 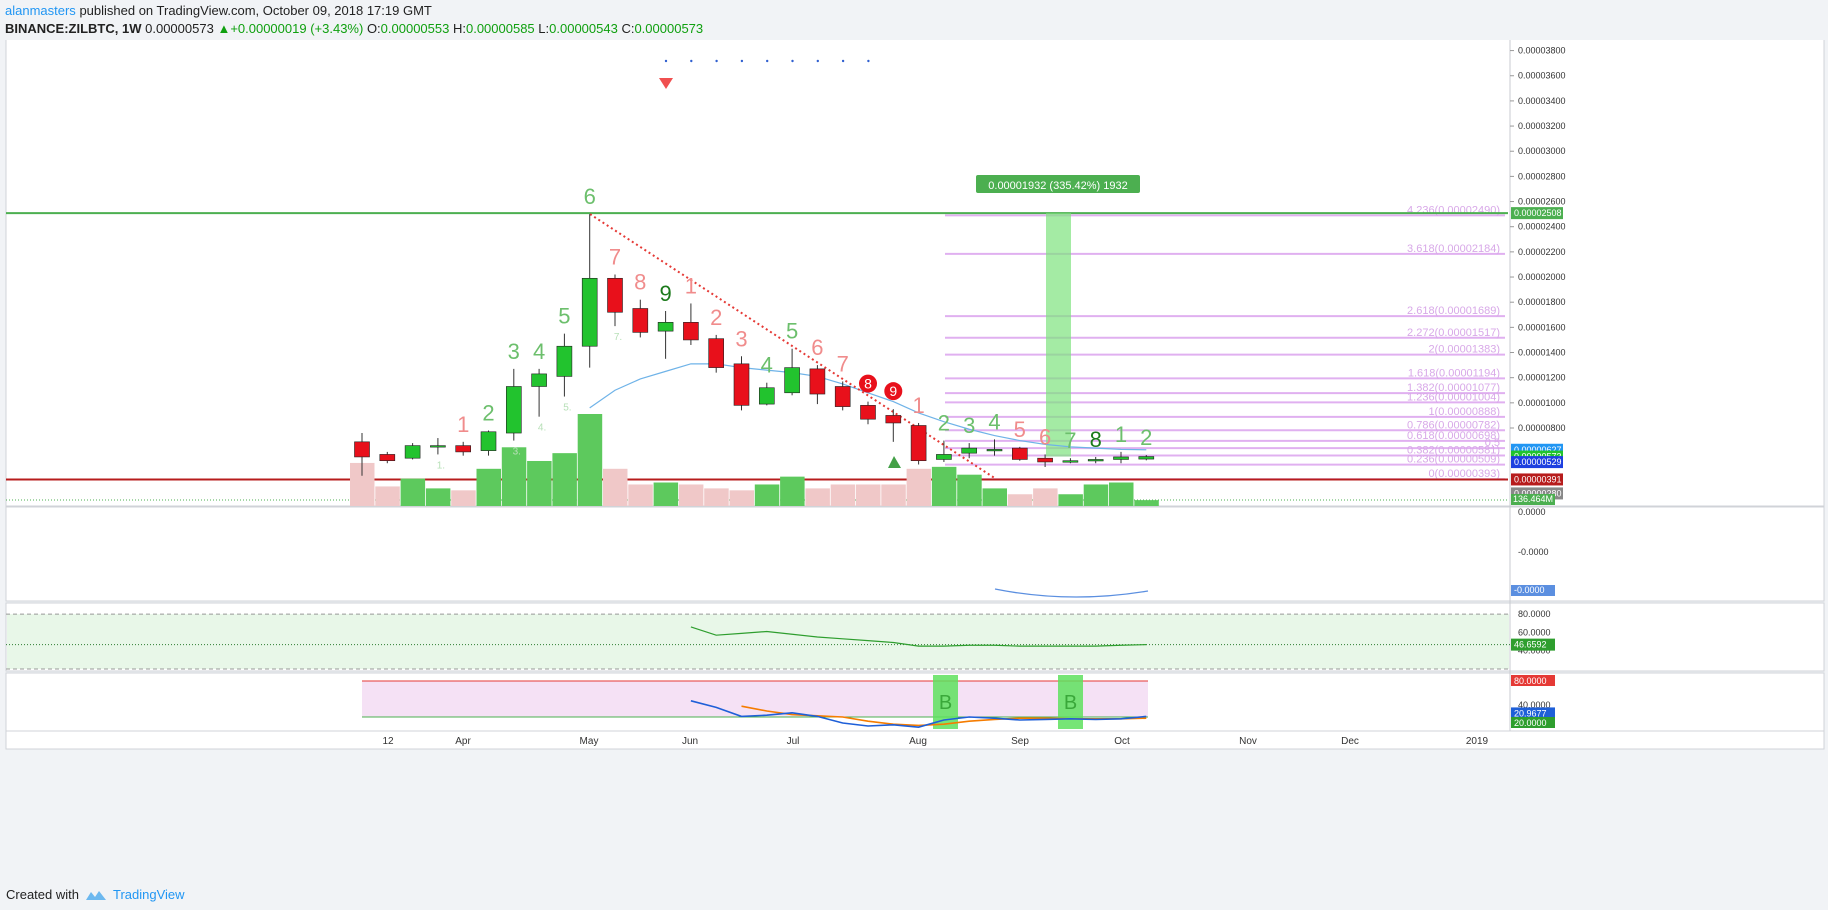 What do you see at coordinates (1248, 741) in the screenshot?
I see `x-tick-label: Nov` at bounding box center [1248, 741].